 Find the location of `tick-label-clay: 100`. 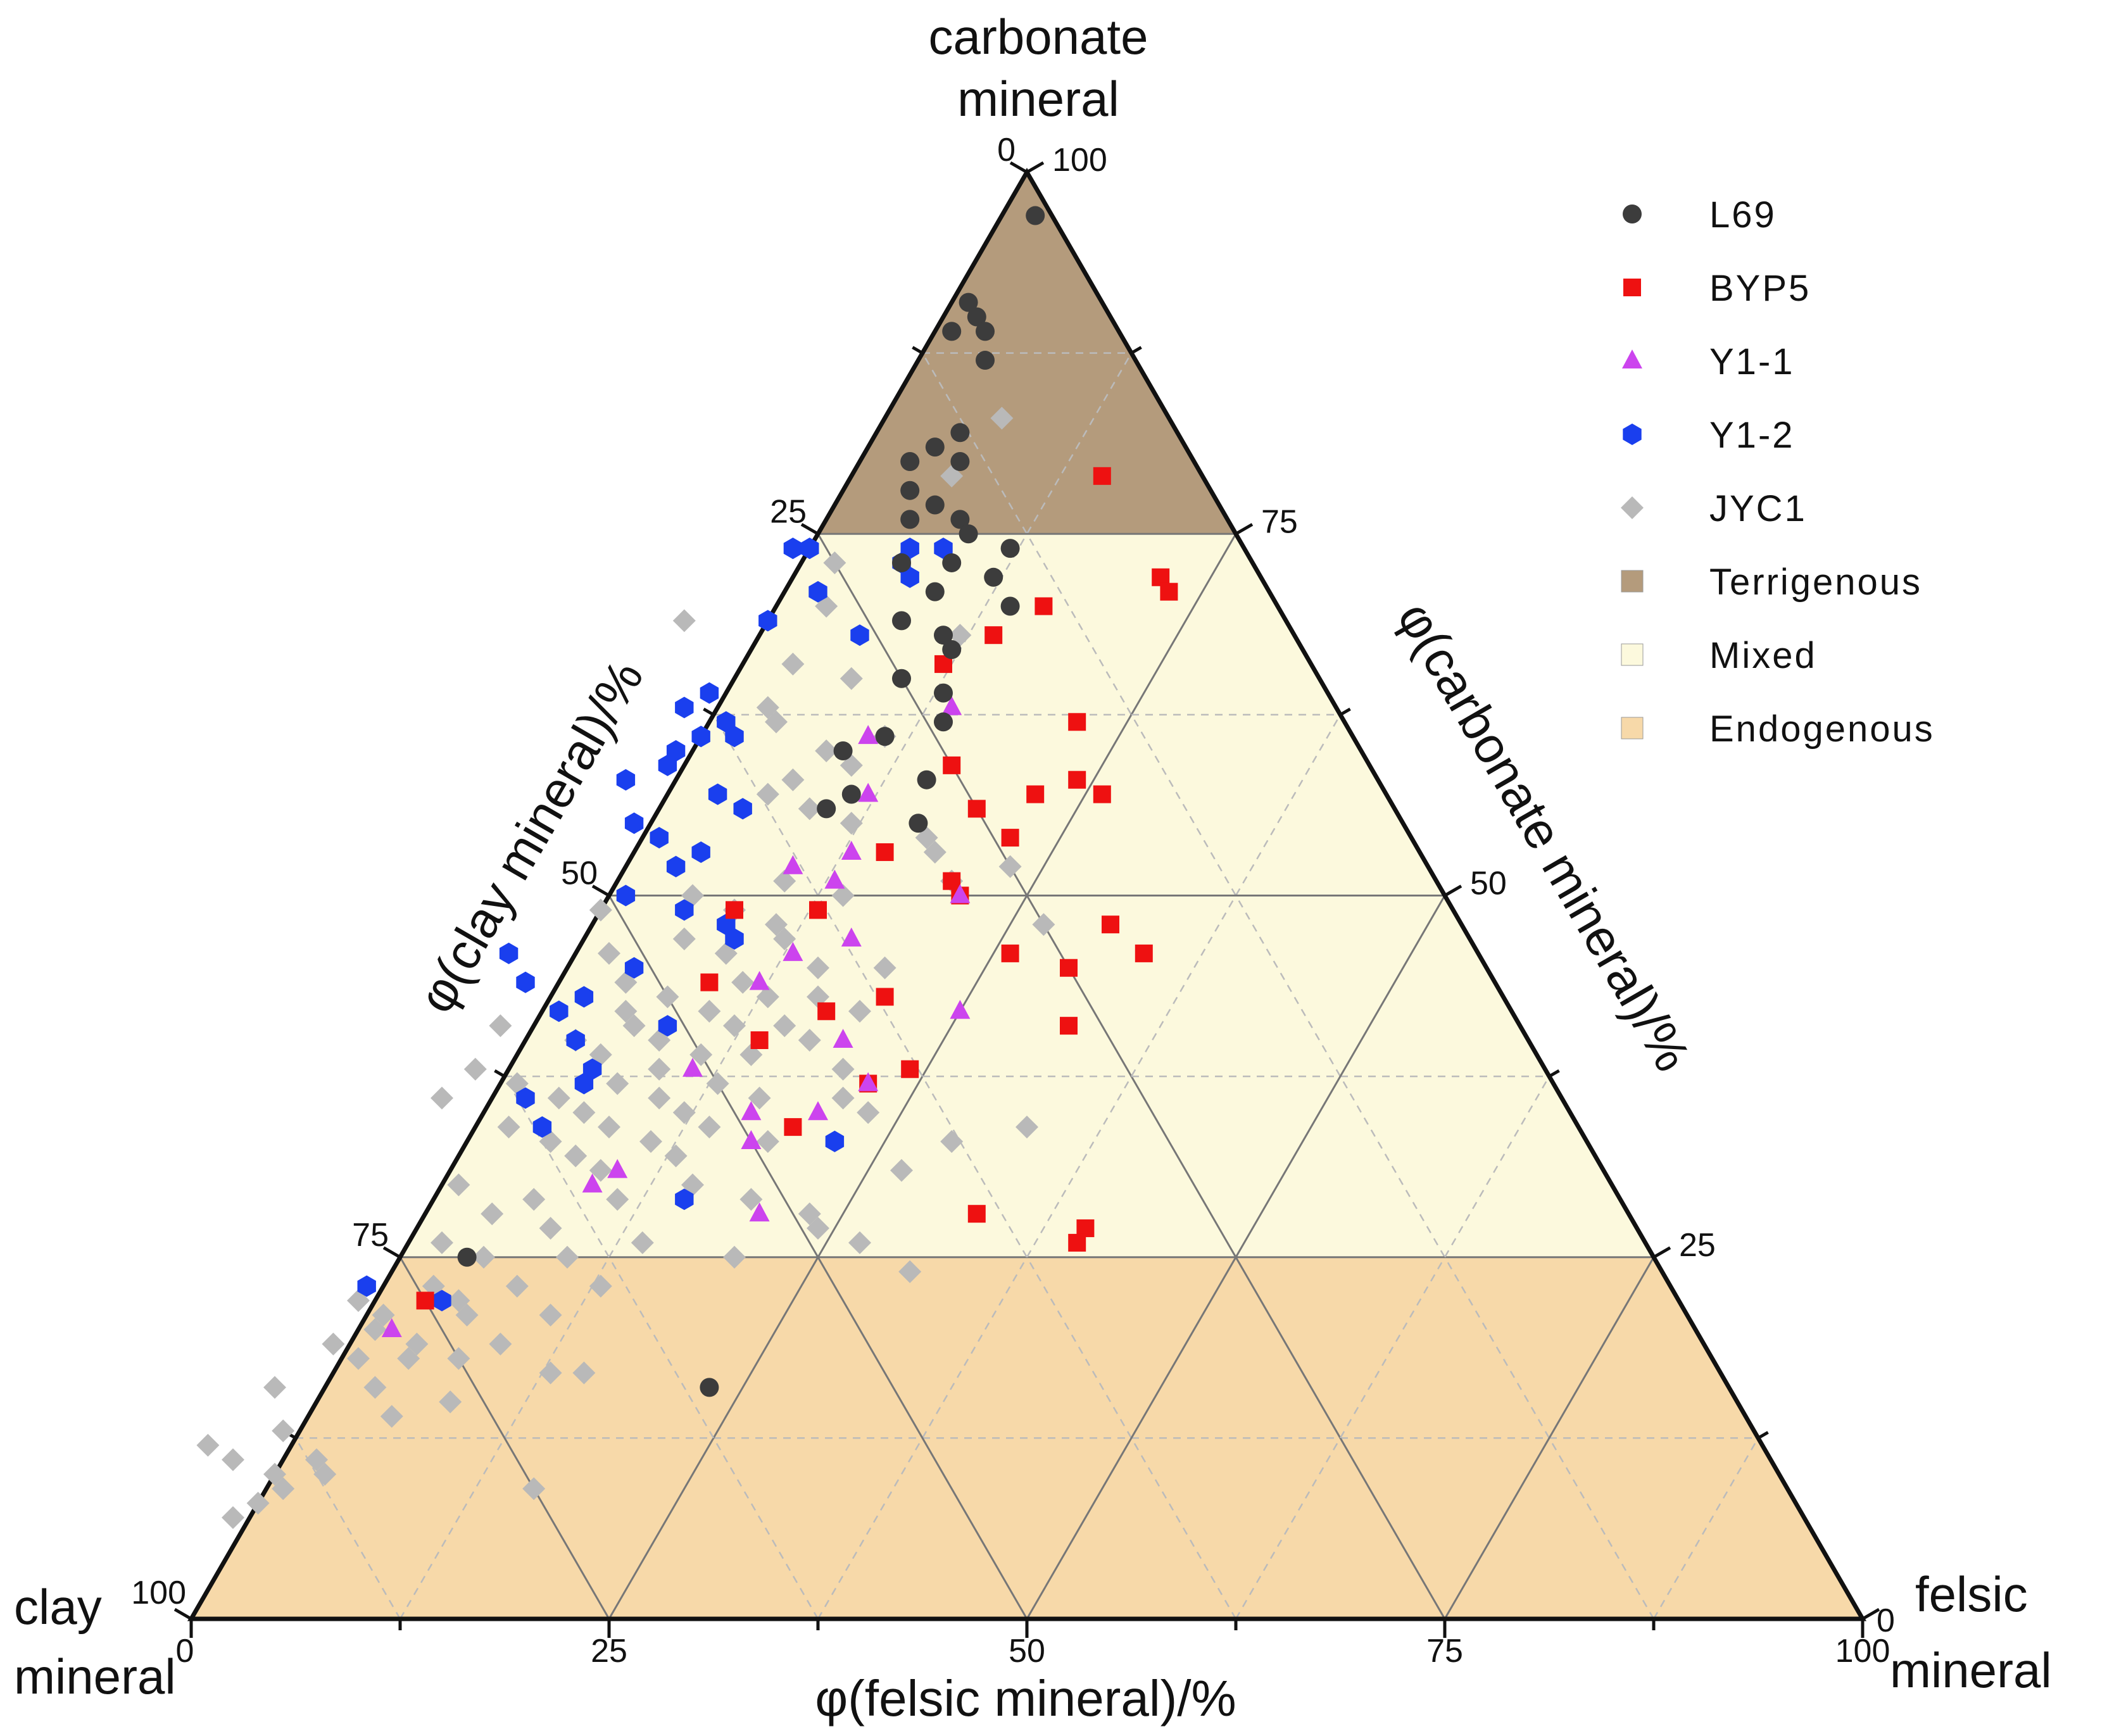

tick-label-clay: 100 is located at coordinates (158, 1593).